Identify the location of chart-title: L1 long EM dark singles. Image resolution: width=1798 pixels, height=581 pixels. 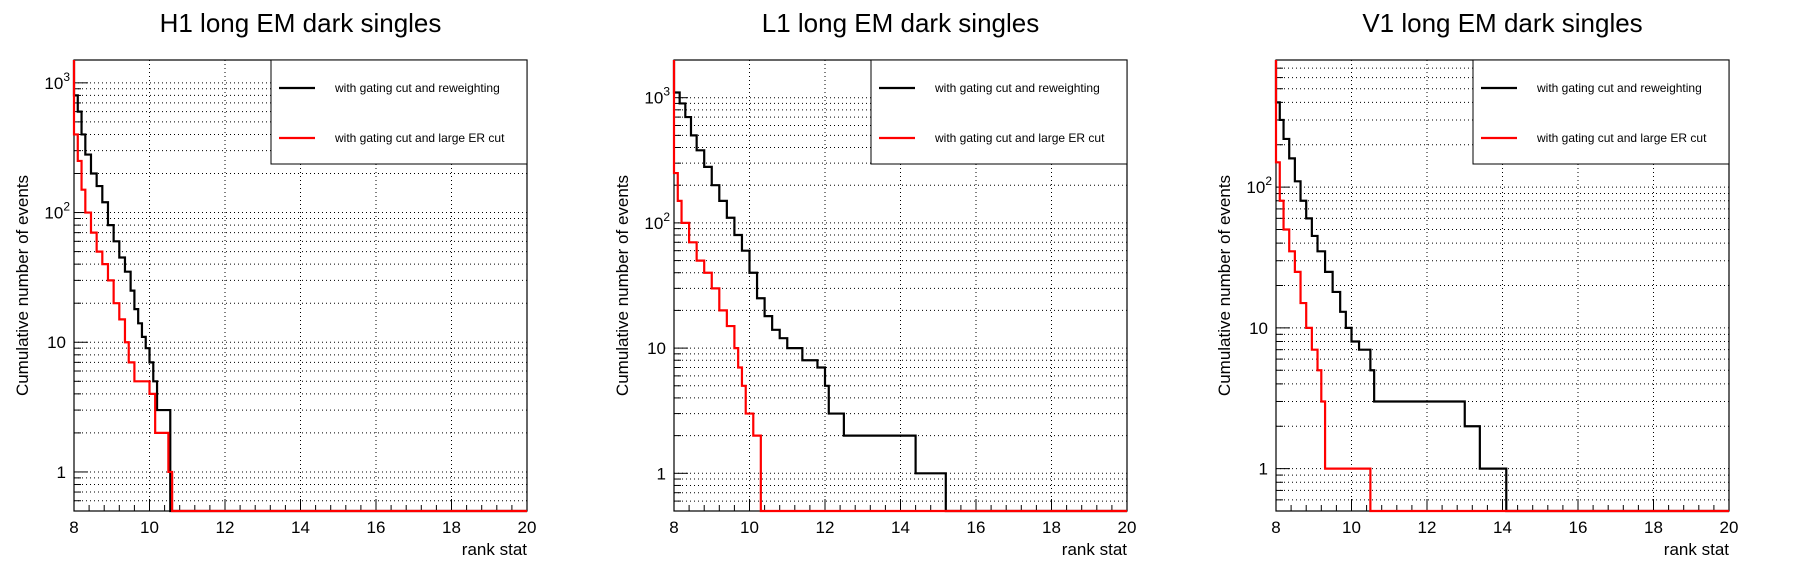
(900, 23).